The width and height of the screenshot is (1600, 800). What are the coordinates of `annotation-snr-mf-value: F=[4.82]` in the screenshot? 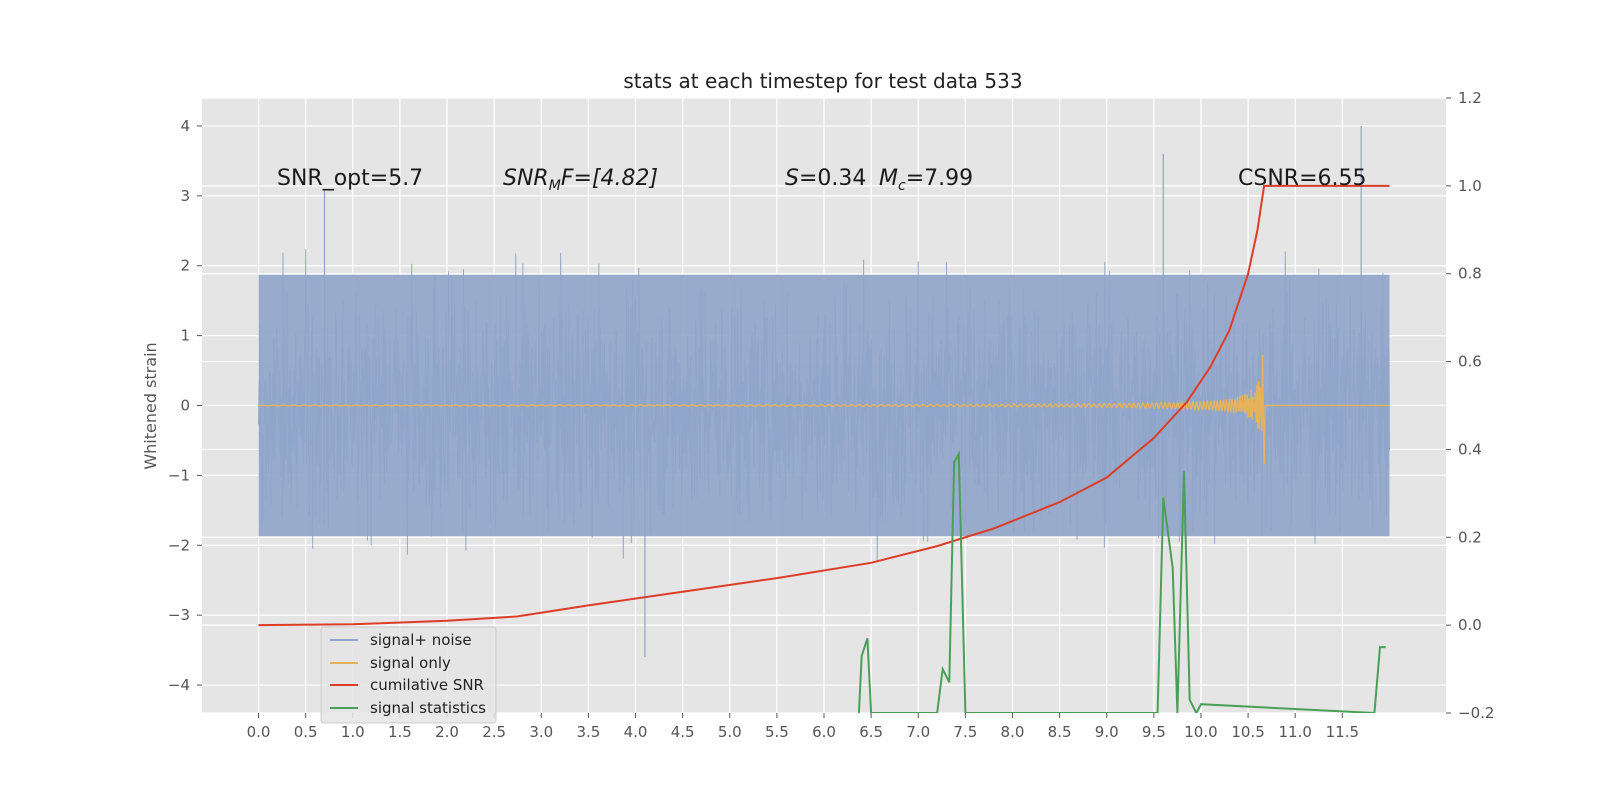 It's located at (609, 178).